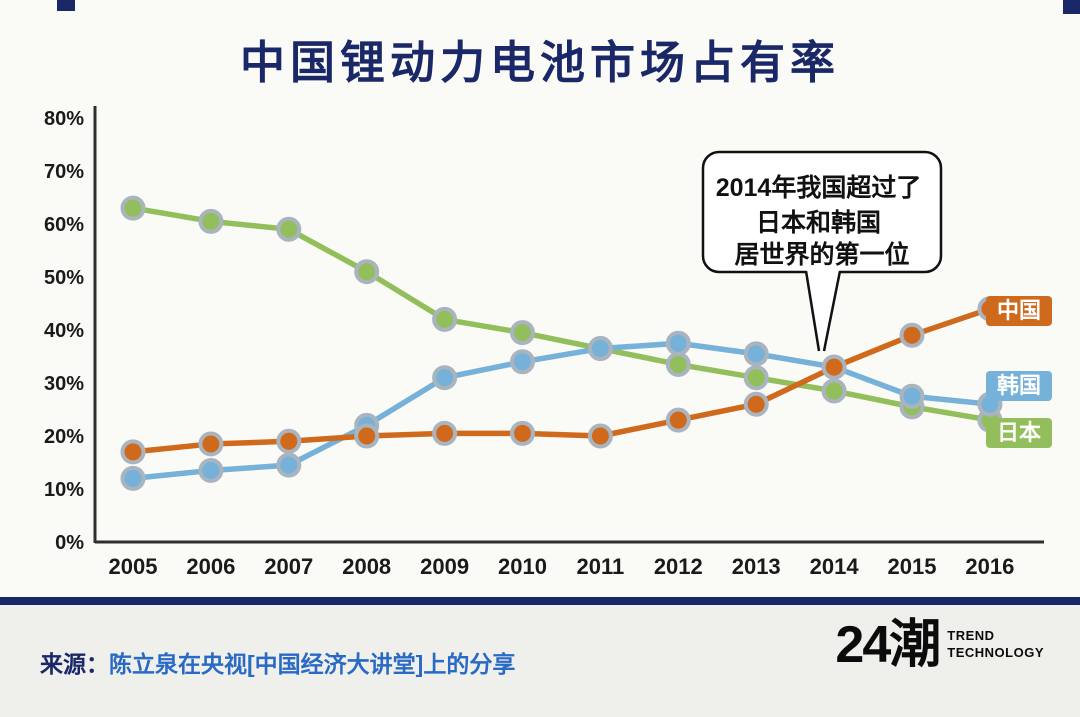  What do you see at coordinates (540, 601) in the screenshot?
I see `footer-divider` at bounding box center [540, 601].